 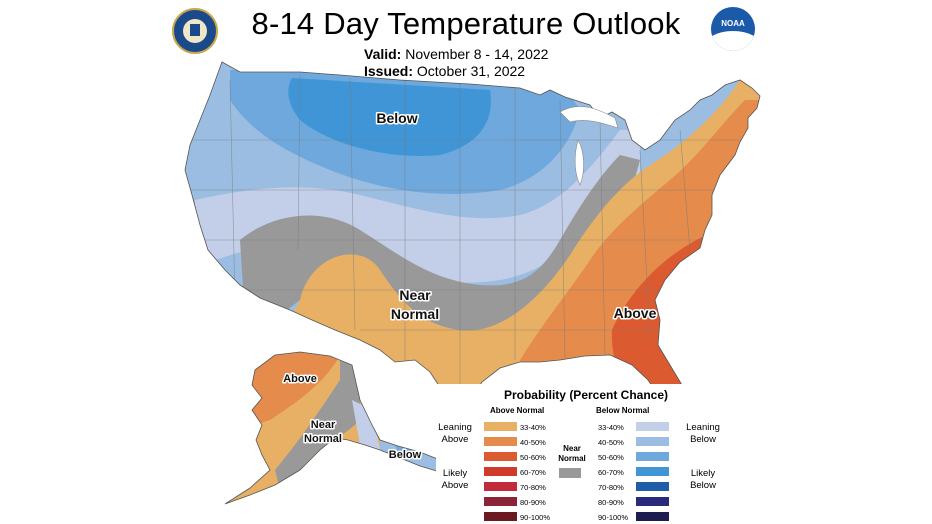 I want to click on ak-above-label: Above, so click(x=300, y=379).